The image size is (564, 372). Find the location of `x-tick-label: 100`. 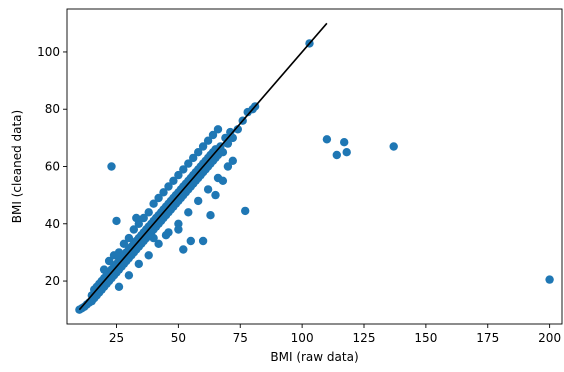

x-tick-label: 100 is located at coordinates (302, 338).